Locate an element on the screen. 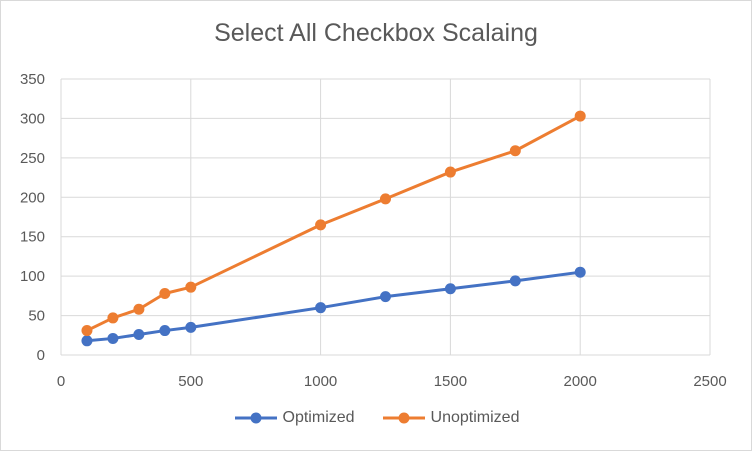 This screenshot has width=752, height=451. legend-label-optimized: Optimized is located at coordinates (318, 417).